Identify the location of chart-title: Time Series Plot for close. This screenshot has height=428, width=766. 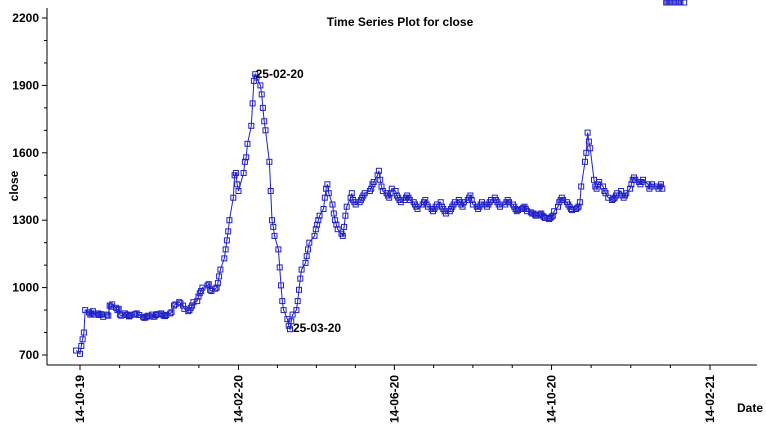
(400, 22).